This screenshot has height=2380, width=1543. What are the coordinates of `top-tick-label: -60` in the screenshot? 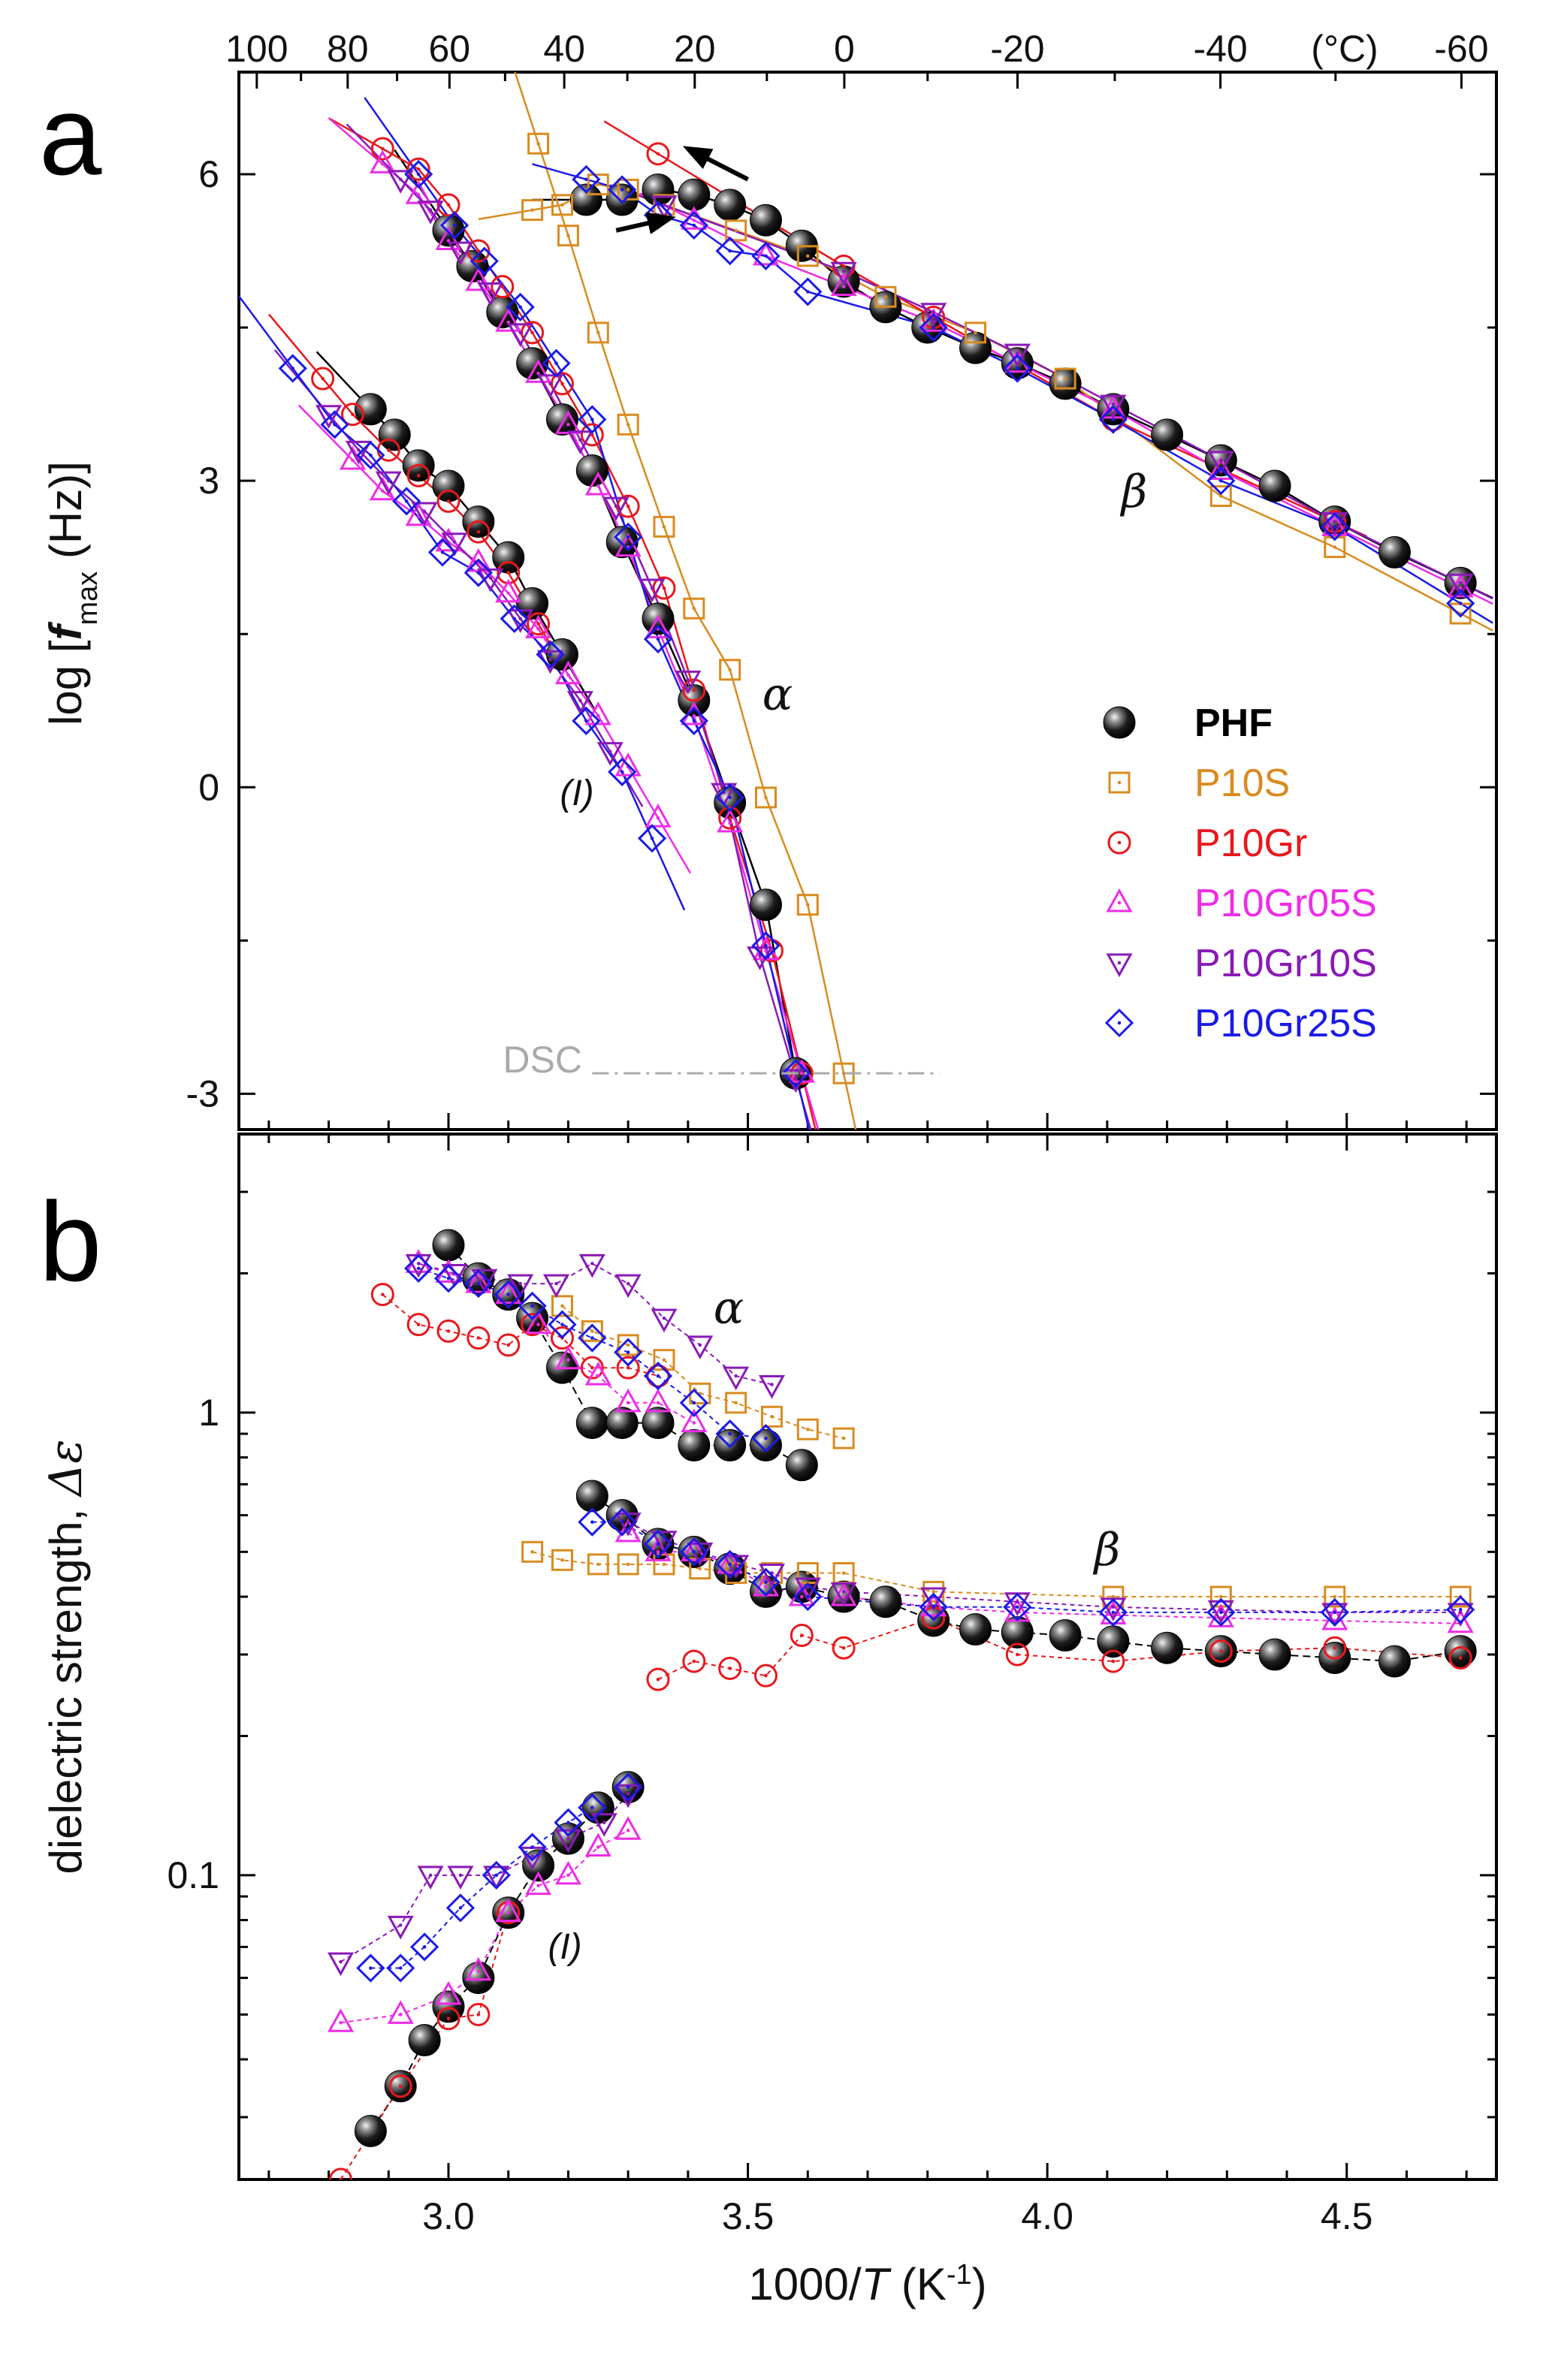 It's located at (1461, 49).